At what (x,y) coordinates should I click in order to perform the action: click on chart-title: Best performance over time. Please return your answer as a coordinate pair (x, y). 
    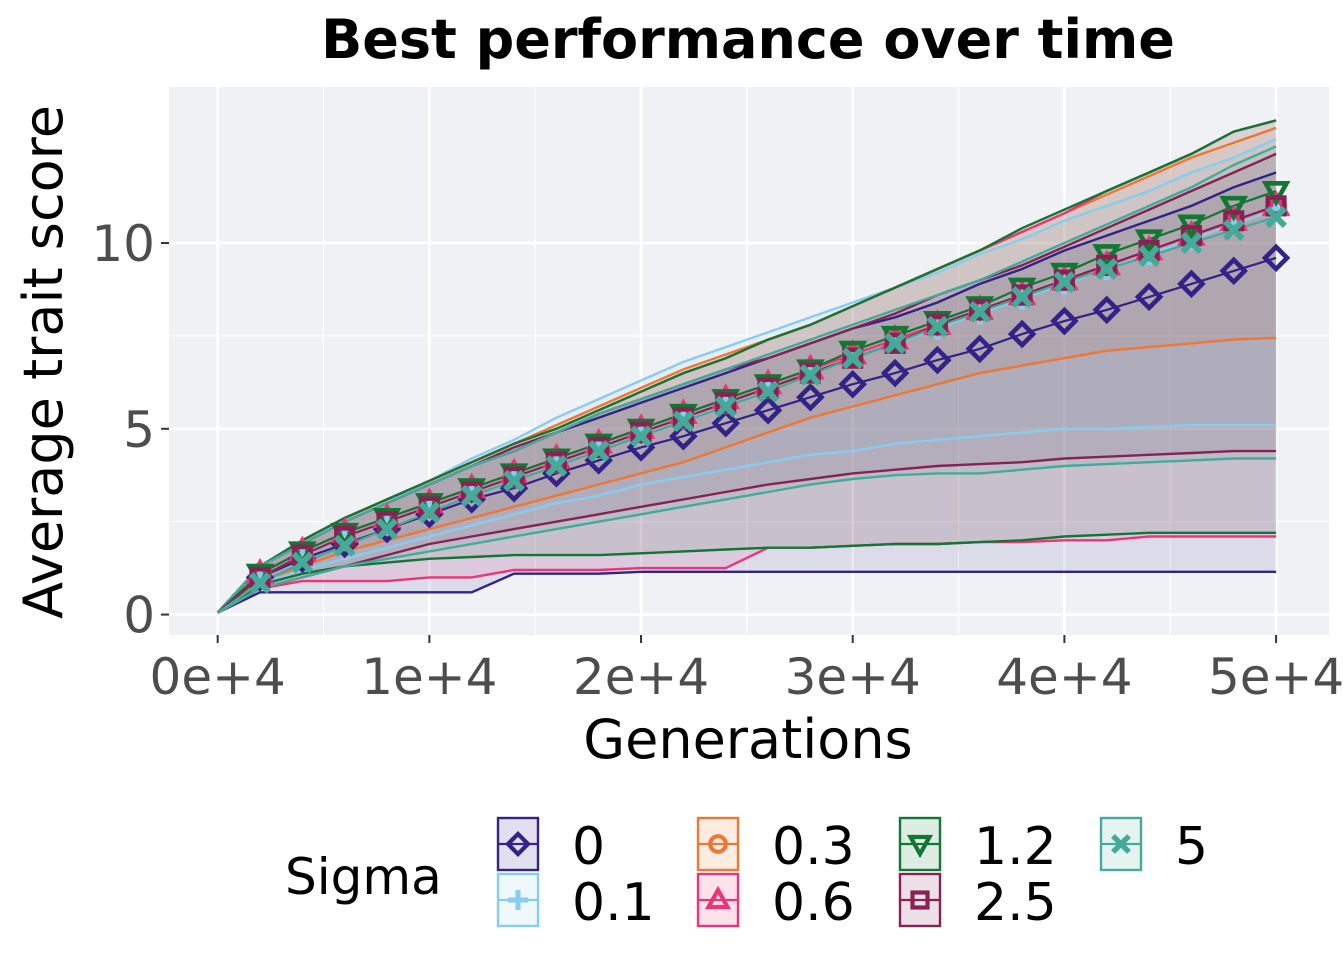
    Looking at the image, I should click on (748, 39).